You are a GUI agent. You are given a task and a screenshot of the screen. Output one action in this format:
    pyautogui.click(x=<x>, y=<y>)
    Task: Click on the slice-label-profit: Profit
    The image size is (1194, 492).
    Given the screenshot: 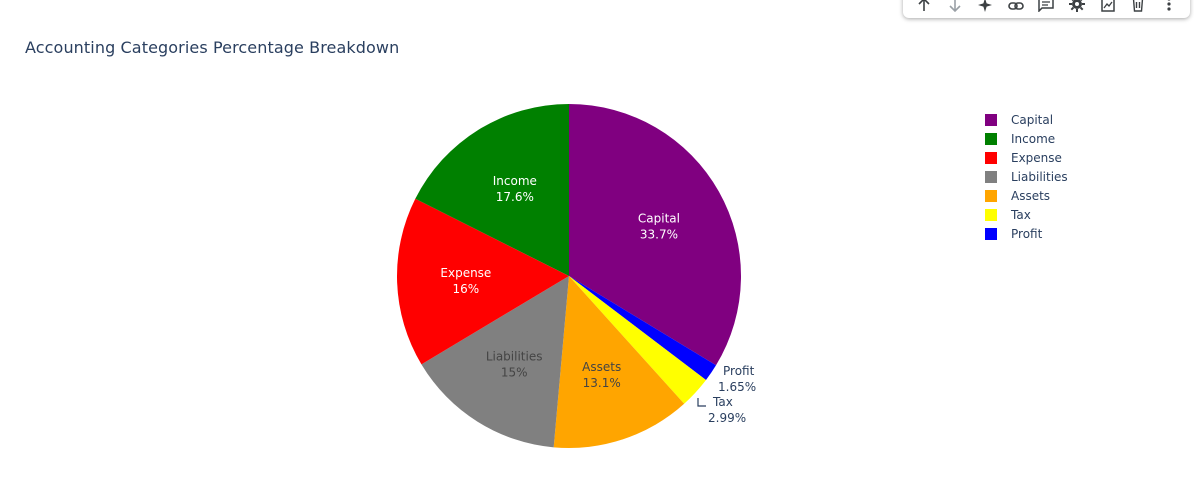 What is the action you would take?
    pyautogui.click(x=739, y=371)
    